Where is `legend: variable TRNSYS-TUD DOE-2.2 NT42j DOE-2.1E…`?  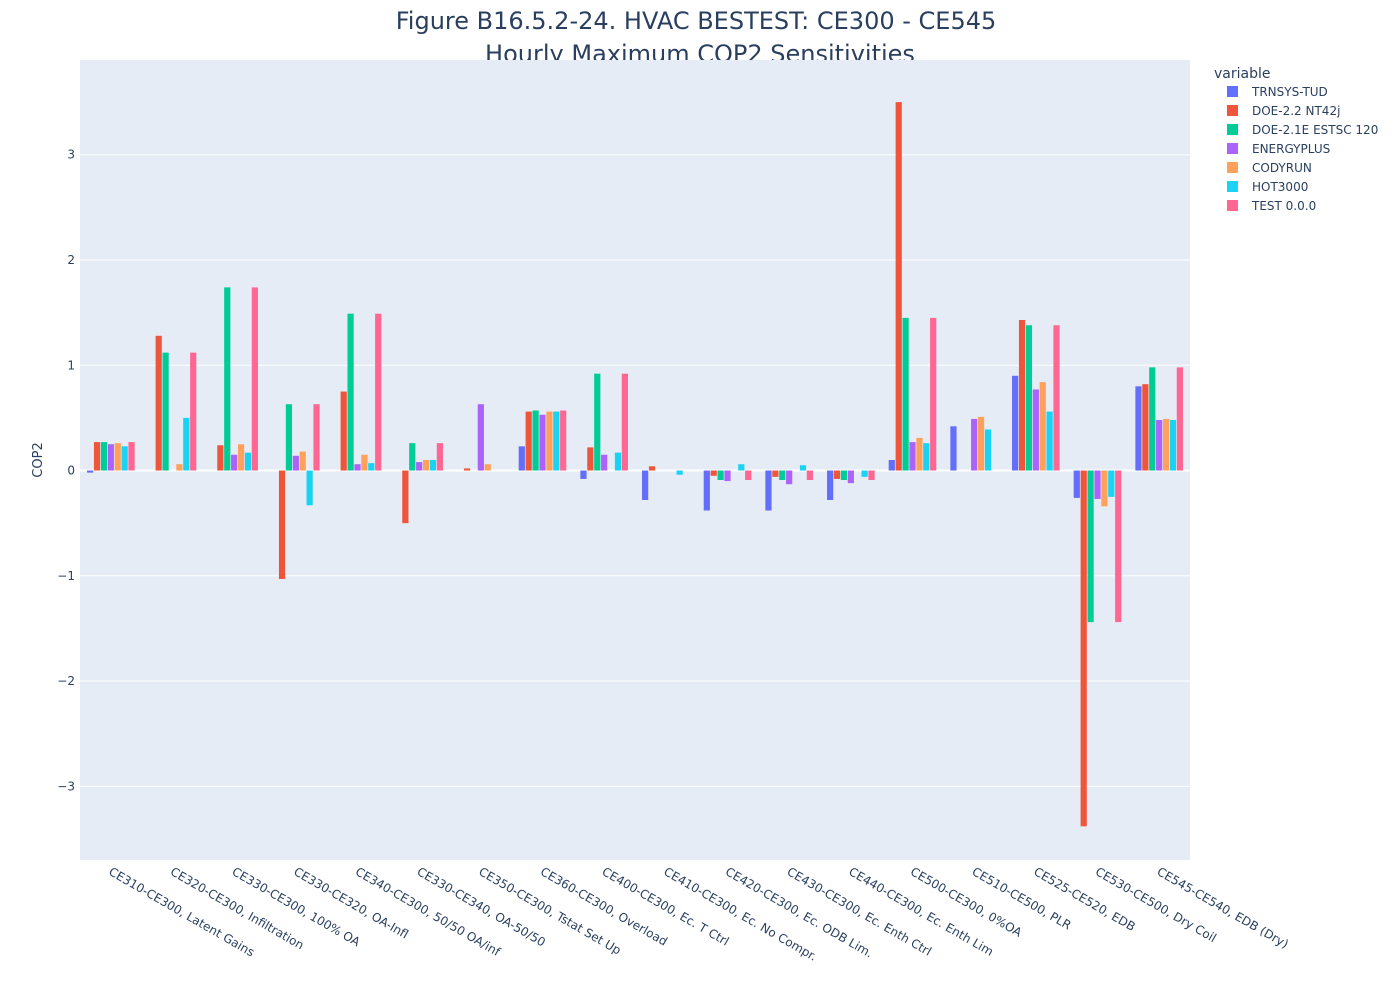 legend: variable TRNSYS-TUD DOE-2.2 NT42j DOE-2.1E… is located at coordinates (1296, 139).